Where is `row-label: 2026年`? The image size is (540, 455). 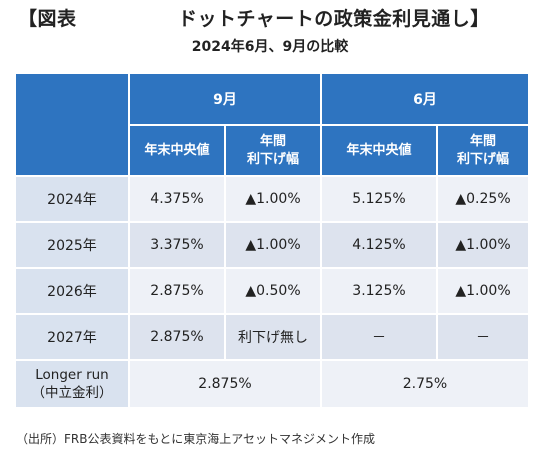 row-label: 2026年 is located at coordinates (72, 291).